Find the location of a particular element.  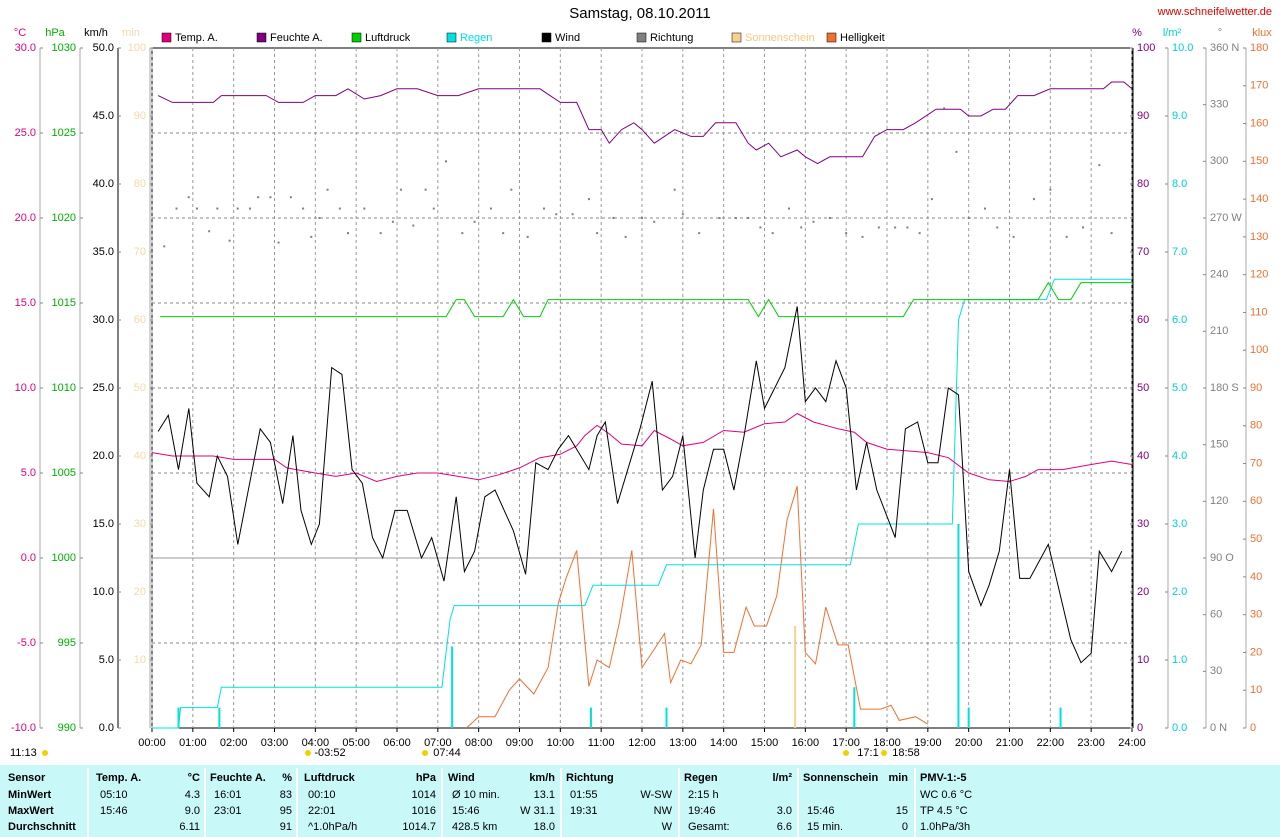

y-tick-label: 45.0 is located at coordinates (103, 116).